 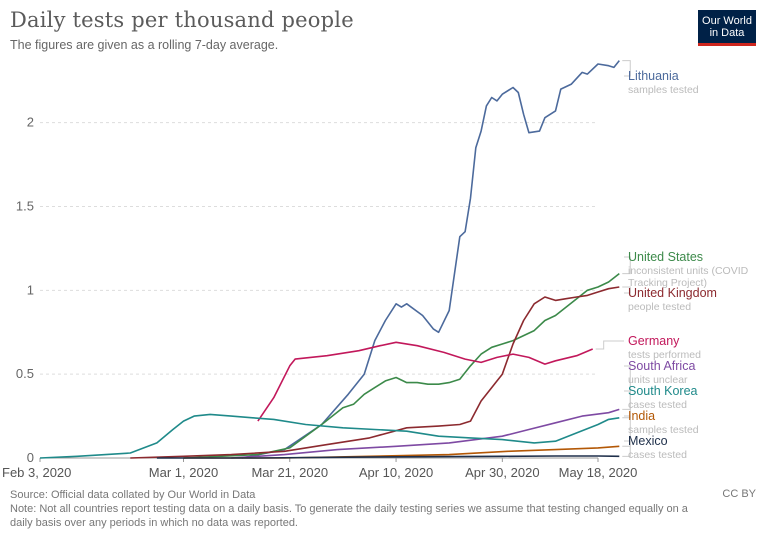 I want to click on y-tick-label: 2, so click(x=30, y=122).